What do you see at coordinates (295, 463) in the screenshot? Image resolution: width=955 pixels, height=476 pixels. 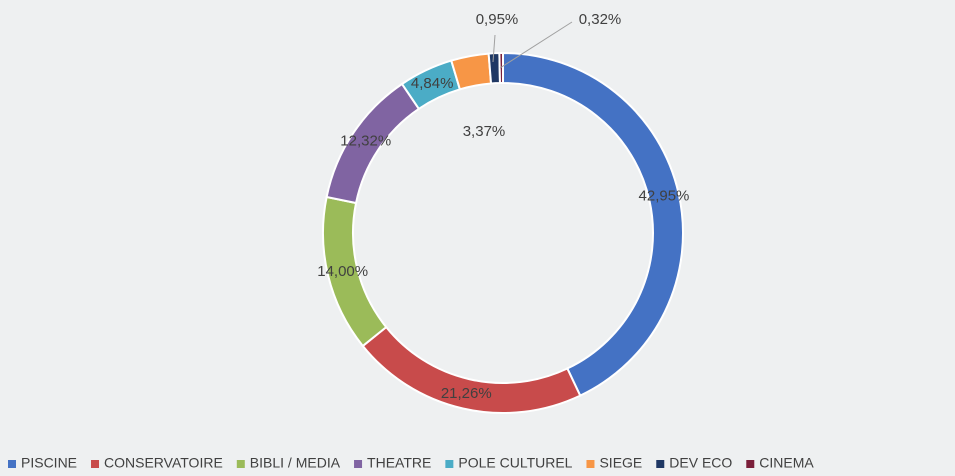 I see `legend-label: BIBLI / MEDIA` at bounding box center [295, 463].